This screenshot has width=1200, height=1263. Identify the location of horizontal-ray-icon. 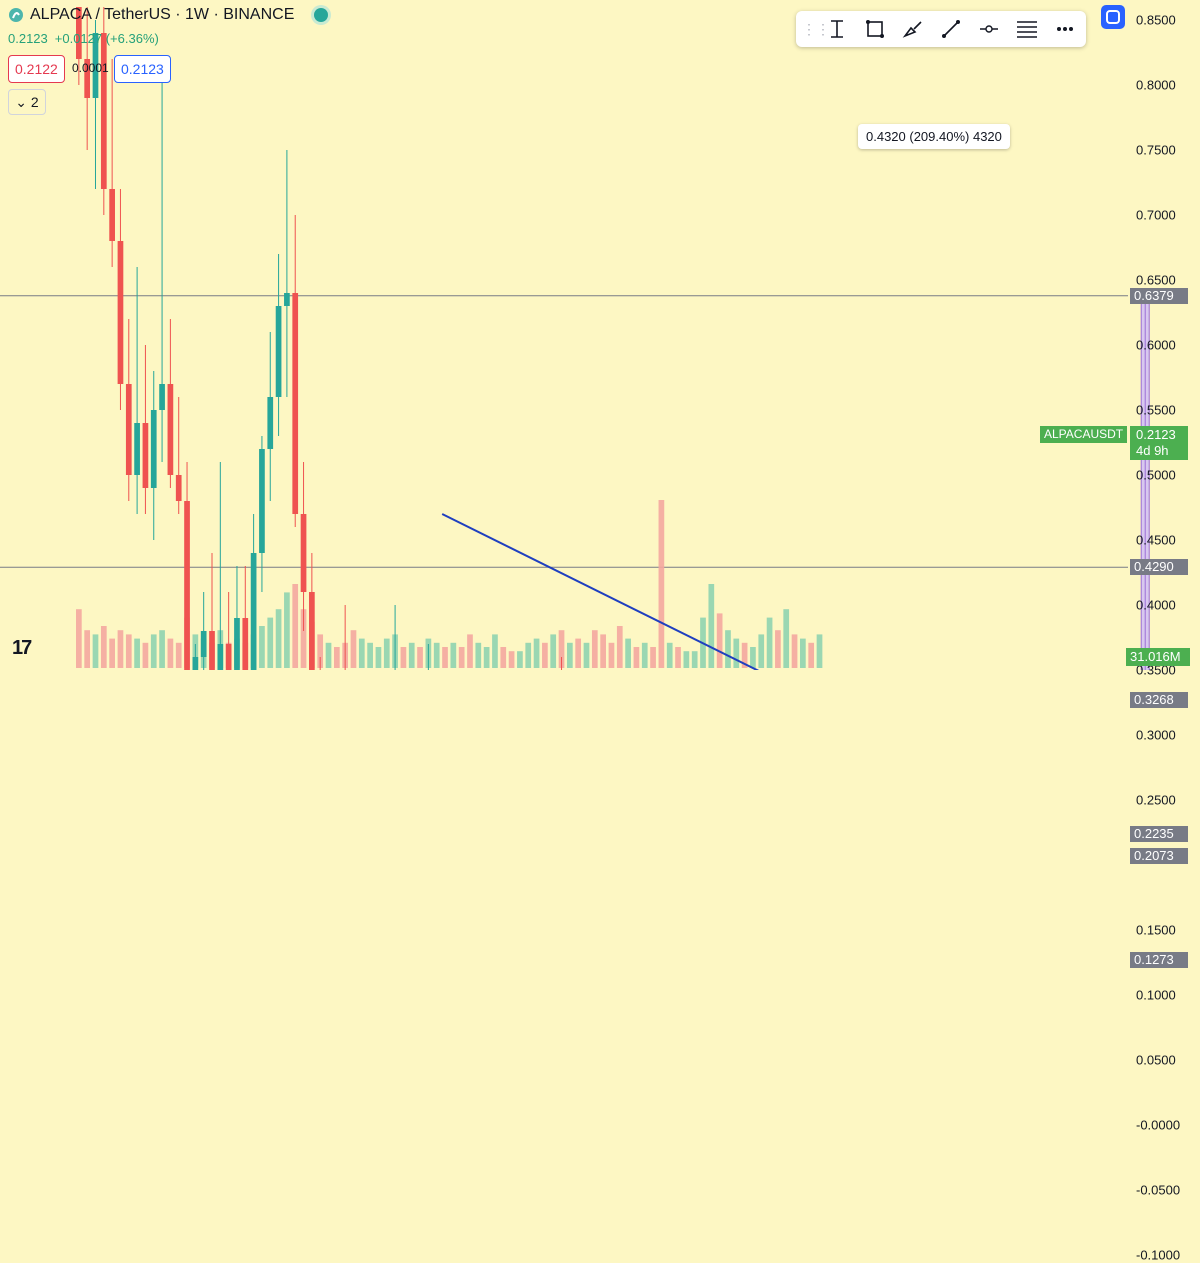
(989, 29).